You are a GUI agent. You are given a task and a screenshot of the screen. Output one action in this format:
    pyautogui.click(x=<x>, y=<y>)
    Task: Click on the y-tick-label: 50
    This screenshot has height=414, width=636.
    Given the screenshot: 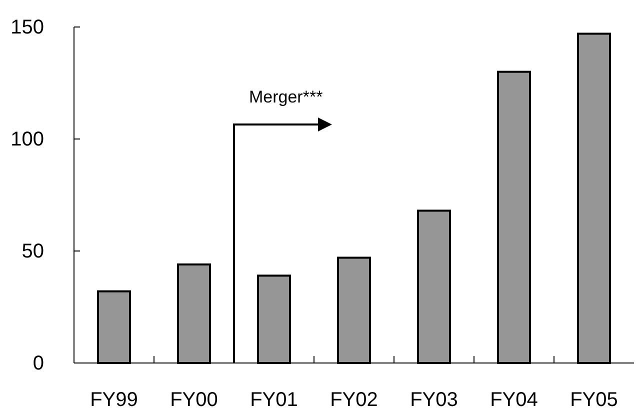 What is the action you would take?
    pyautogui.click(x=33, y=251)
    